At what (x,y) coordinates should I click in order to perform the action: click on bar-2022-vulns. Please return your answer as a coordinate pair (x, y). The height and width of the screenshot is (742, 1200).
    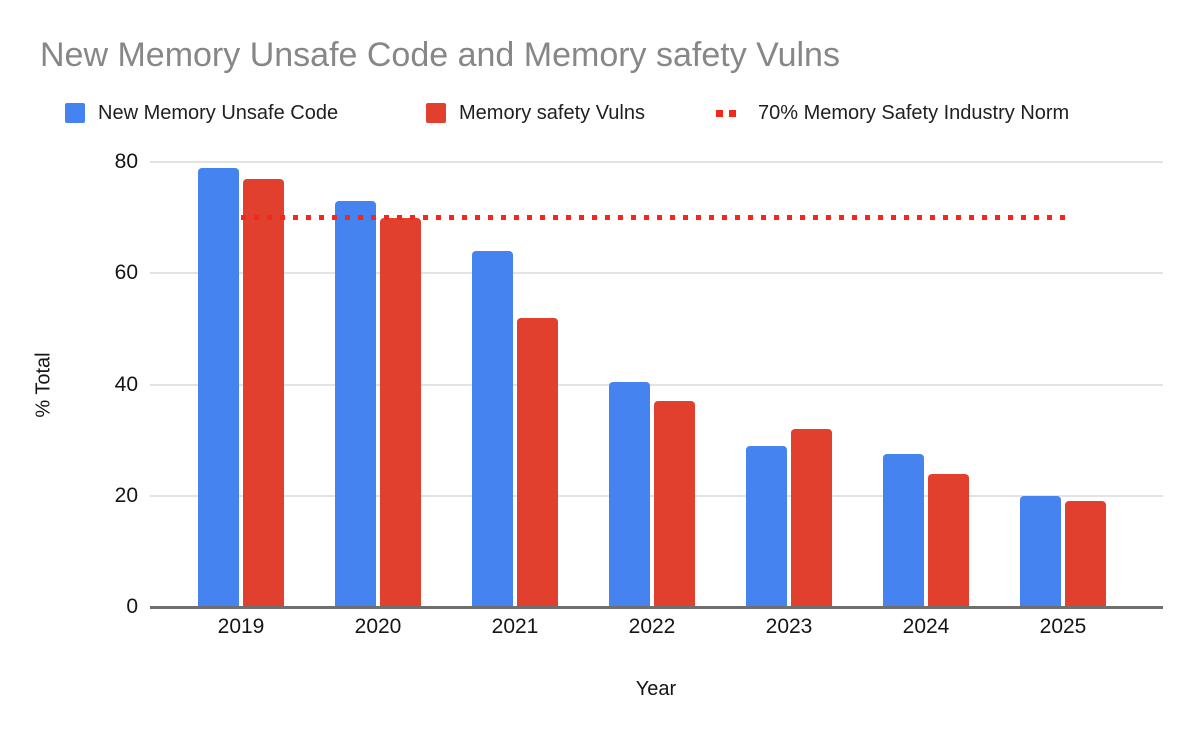
    Looking at the image, I should click on (674, 504).